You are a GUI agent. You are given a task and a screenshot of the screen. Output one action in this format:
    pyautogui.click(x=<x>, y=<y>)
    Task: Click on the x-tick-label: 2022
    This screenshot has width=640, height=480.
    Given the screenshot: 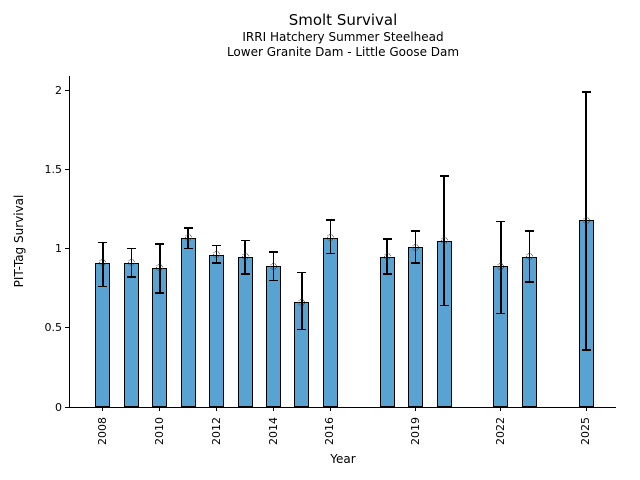 What is the action you would take?
    pyautogui.click(x=500, y=431)
    